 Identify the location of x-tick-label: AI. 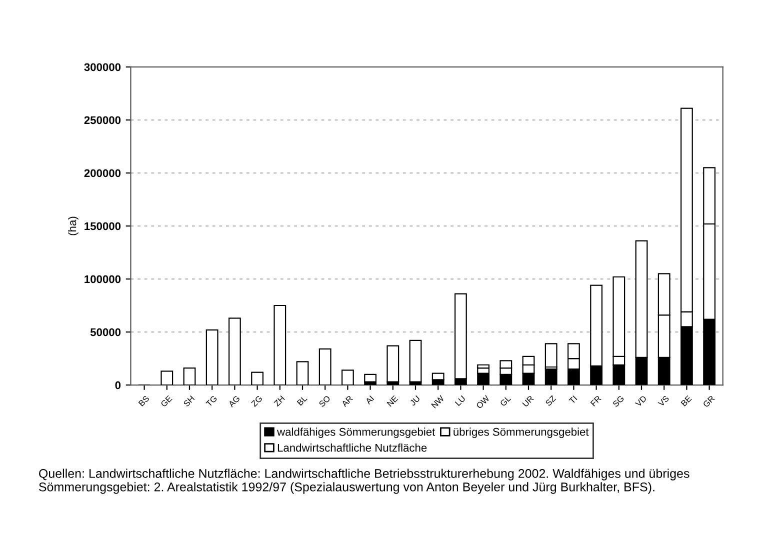
(369, 400).